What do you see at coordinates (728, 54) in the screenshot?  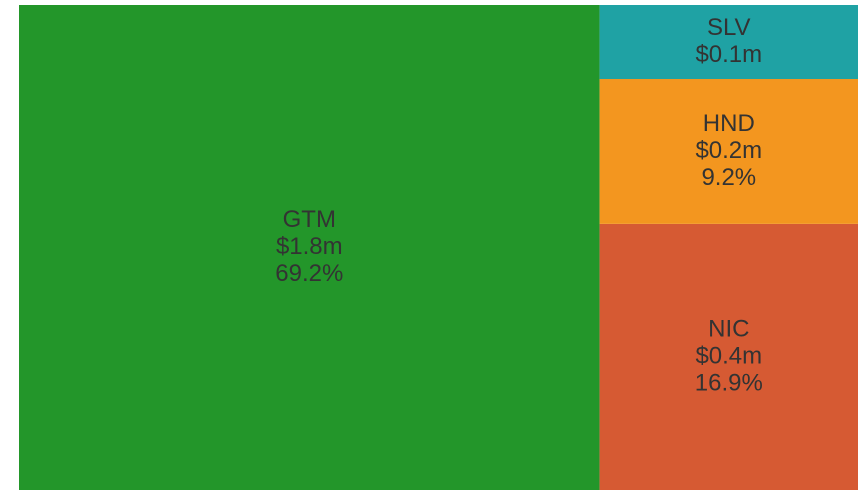 I see `tile-value-label: $0.1m` at bounding box center [728, 54].